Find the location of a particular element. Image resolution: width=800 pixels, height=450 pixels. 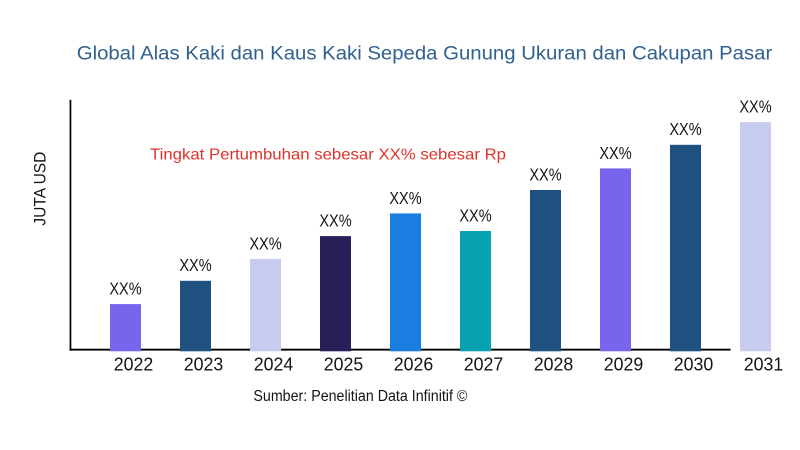

svg-text: 2031 is located at coordinates (764, 364).